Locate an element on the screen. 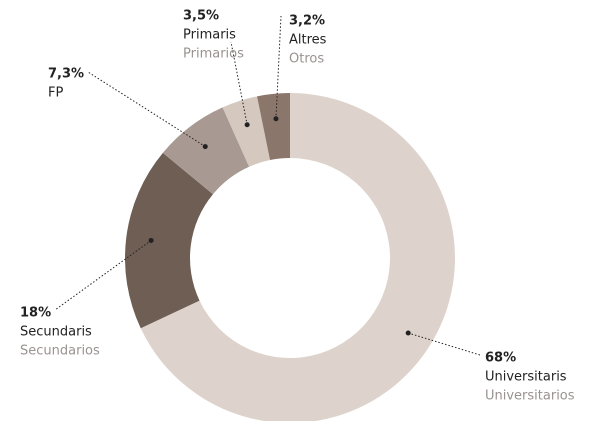 The height and width of the screenshot is (421, 595). category-label: FP is located at coordinates (55, 93).